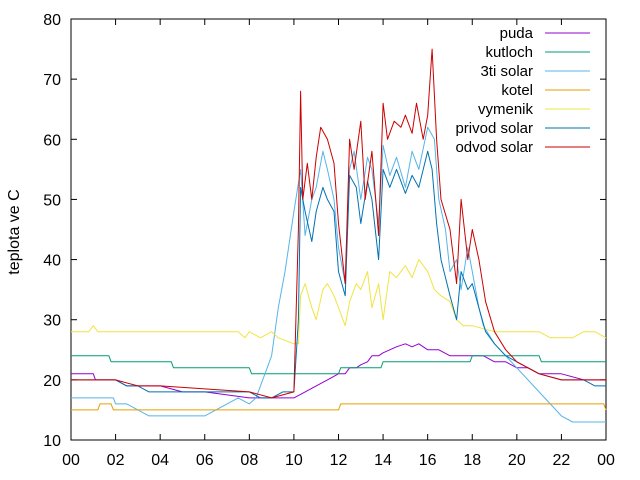  What do you see at coordinates (339, 407) in the screenshot?
I see `series-line-kotel` at bounding box center [339, 407].